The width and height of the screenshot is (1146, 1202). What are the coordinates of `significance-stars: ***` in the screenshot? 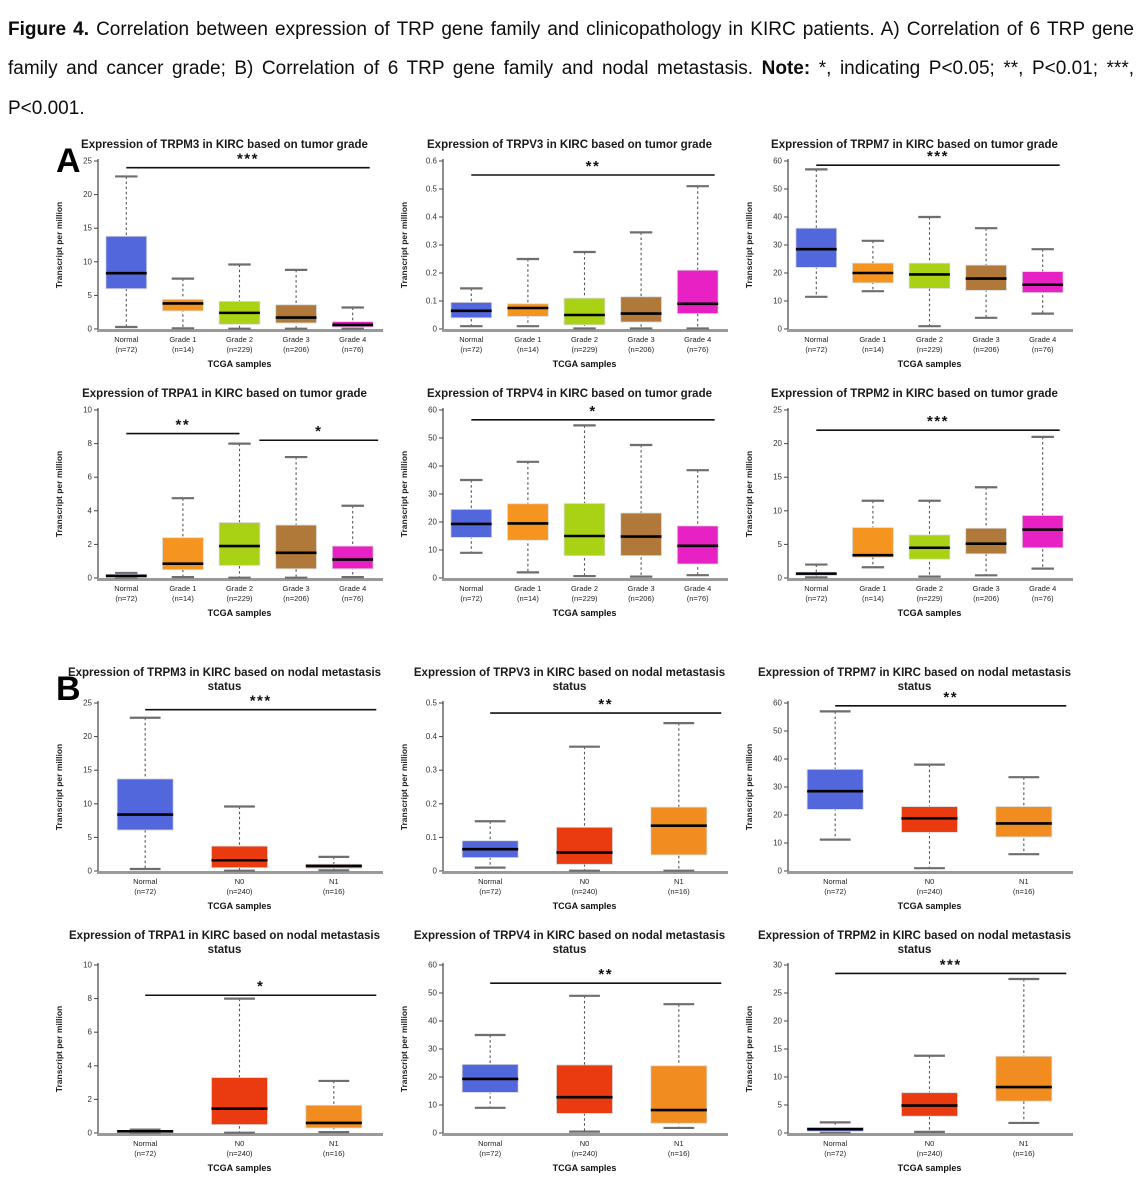 It's located at (261, 700).